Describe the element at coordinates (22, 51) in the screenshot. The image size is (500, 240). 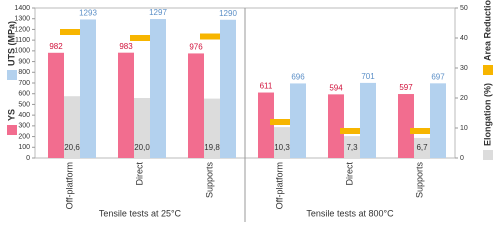
I see `y-tick-label: 1000` at that location.